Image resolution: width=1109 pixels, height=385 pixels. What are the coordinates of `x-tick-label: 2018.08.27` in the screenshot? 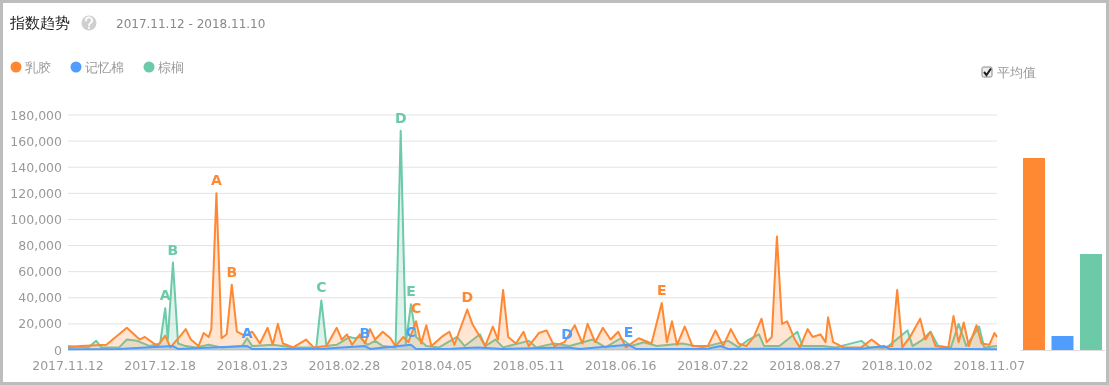 It's located at (805, 365).